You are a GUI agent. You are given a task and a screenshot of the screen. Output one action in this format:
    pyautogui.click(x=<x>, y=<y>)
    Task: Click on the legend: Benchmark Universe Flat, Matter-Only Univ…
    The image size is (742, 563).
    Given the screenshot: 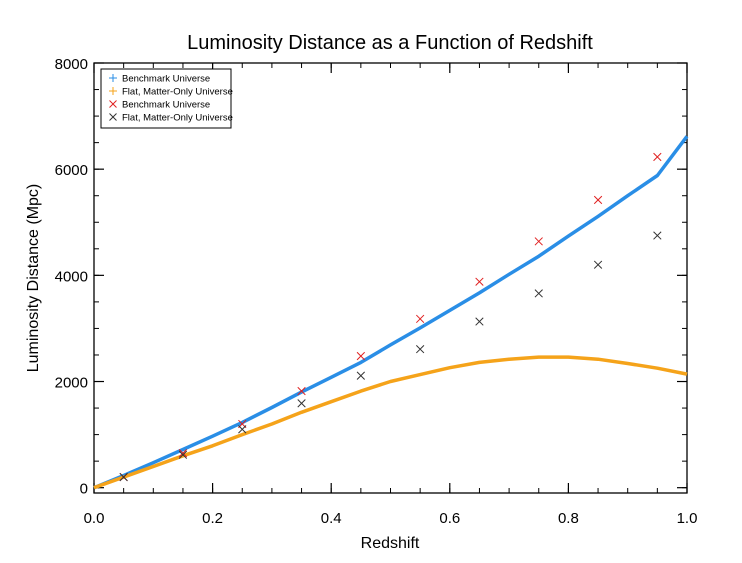 What is the action you would take?
    pyautogui.click(x=166, y=98)
    